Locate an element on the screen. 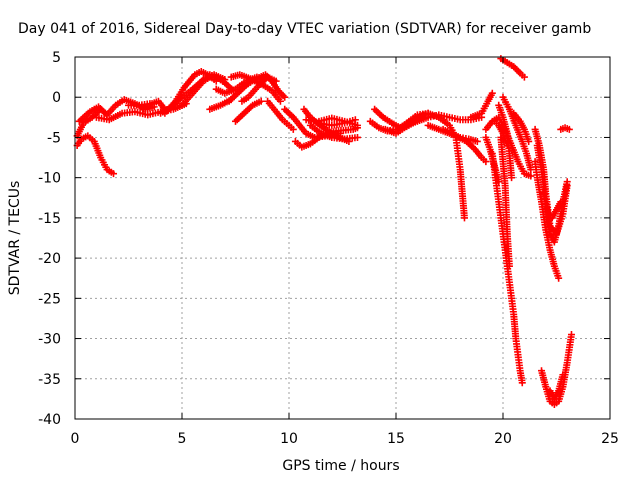 The width and height of the screenshot is (640, 480). x-tick-label: 25 is located at coordinates (610, 439).